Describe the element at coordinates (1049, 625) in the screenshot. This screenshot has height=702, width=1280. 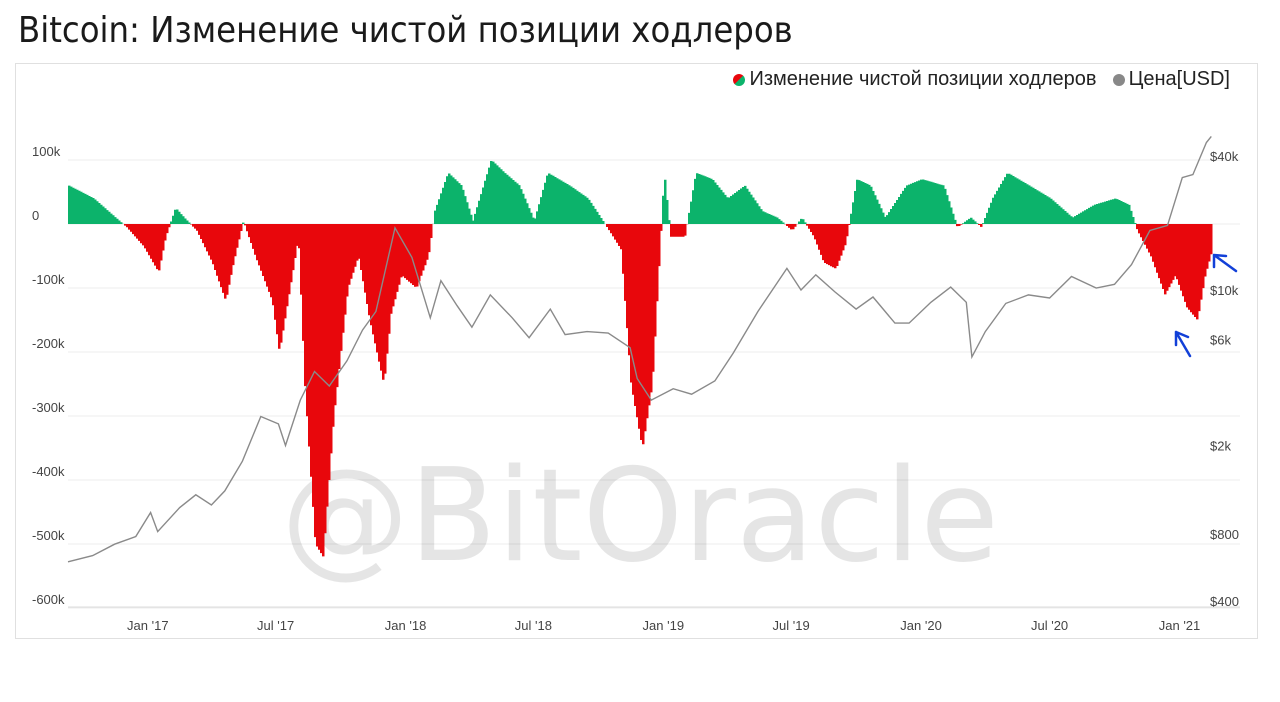
I see `x-tick-label: Jul '20` at that location.